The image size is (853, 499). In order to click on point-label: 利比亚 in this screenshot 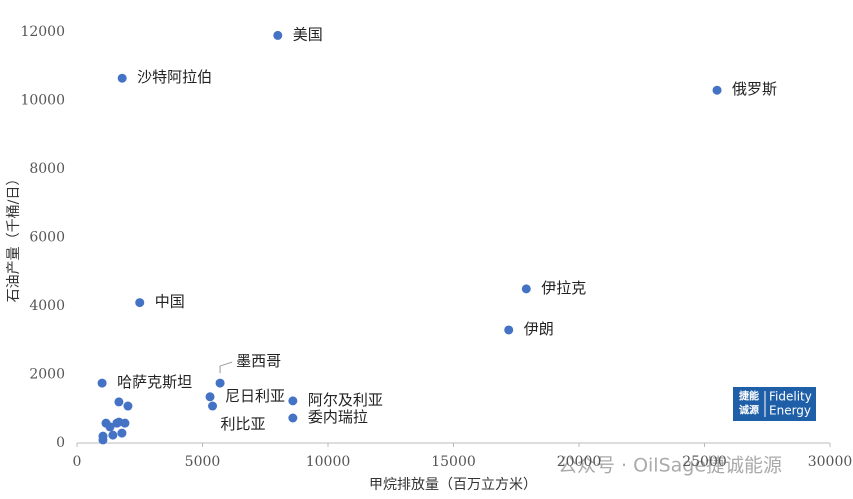, I will do `click(243, 424)`.